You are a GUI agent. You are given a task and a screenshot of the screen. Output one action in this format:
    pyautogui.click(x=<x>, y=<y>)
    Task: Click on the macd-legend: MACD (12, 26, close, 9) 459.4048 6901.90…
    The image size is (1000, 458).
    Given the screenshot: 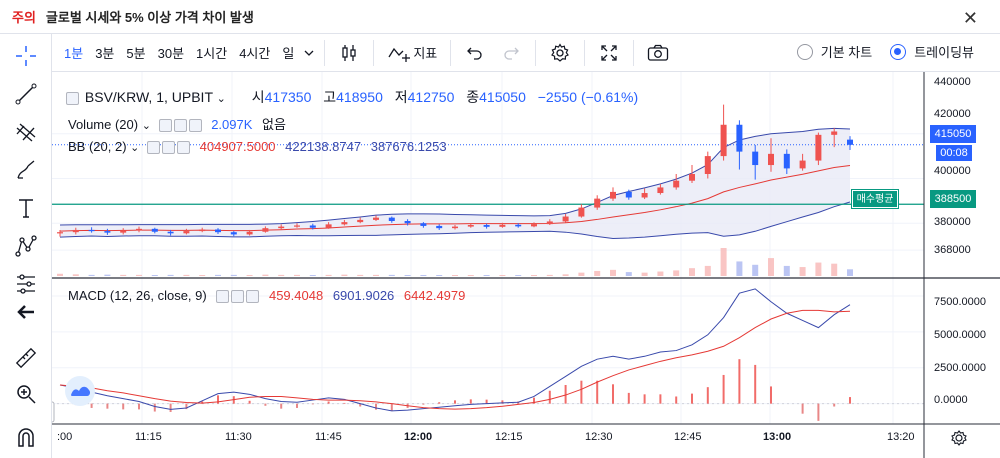 What is the action you would take?
    pyautogui.click(x=267, y=296)
    